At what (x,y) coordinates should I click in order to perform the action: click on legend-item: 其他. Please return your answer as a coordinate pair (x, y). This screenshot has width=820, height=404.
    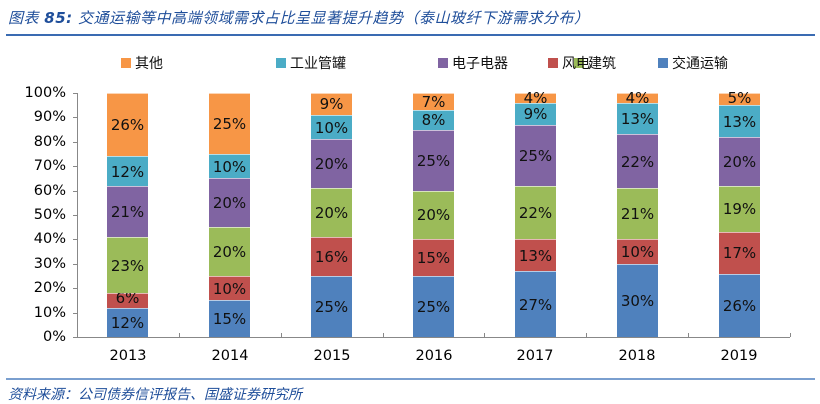
    Looking at the image, I should click on (142, 63).